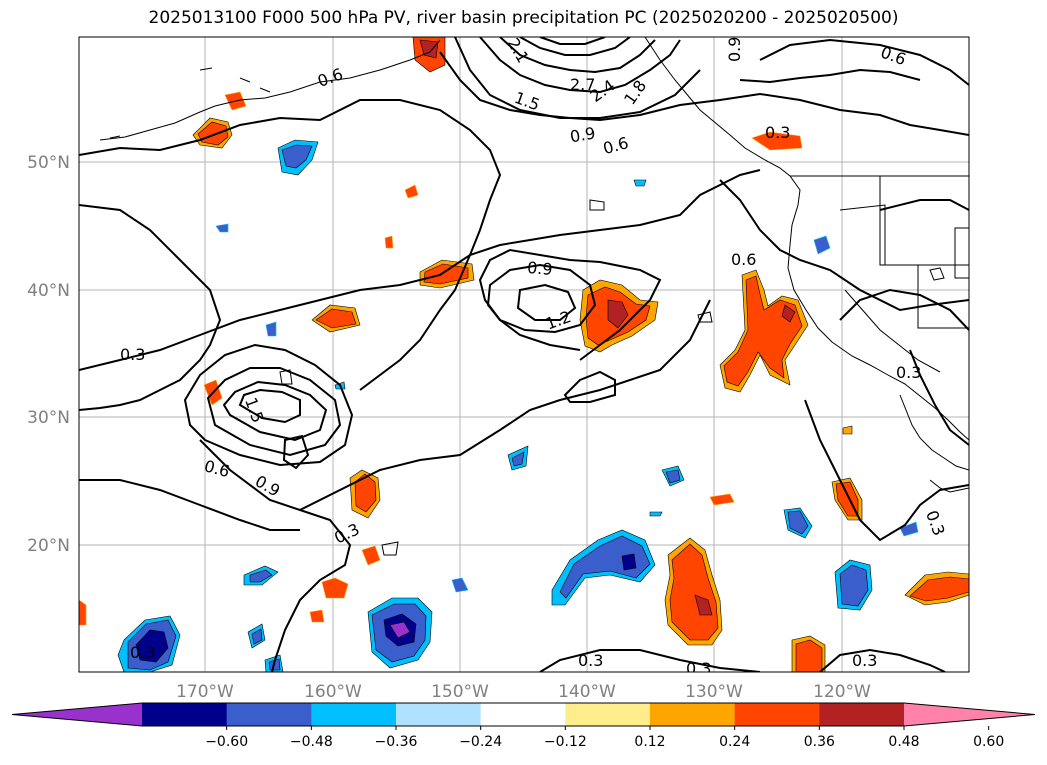 This screenshot has height=765, width=1047. What do you see at coordinates (582, 84) in the screenshot?
I see `contour-label: 2.7` at bounding box center [582, 84].